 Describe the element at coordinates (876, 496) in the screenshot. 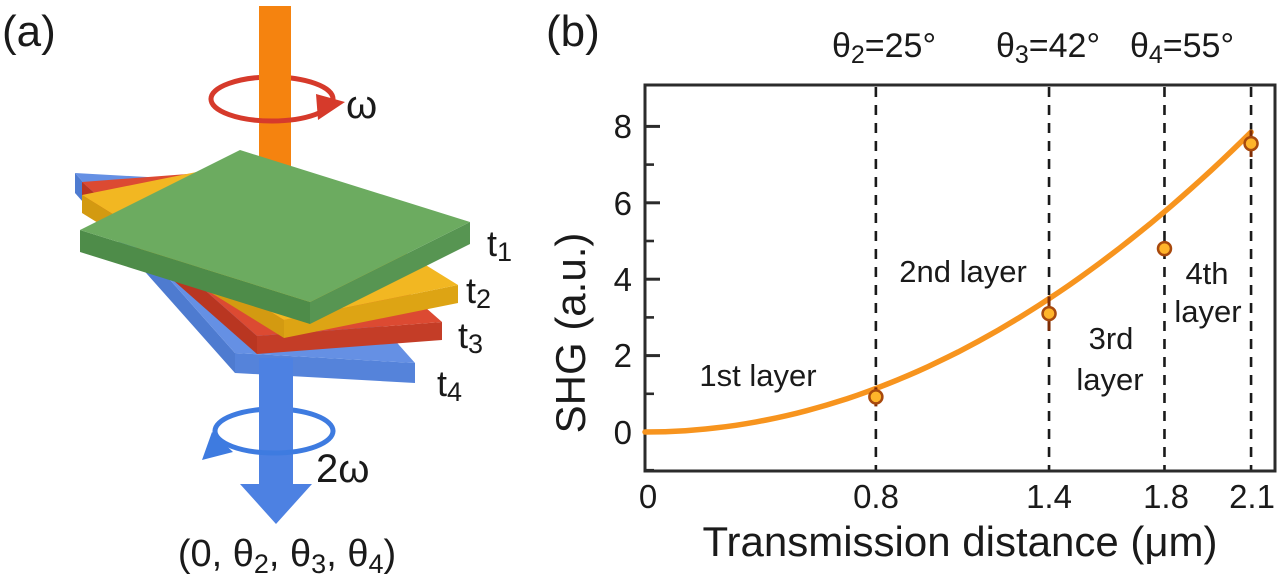

I see `x-tick-label: 0.8` at that location.